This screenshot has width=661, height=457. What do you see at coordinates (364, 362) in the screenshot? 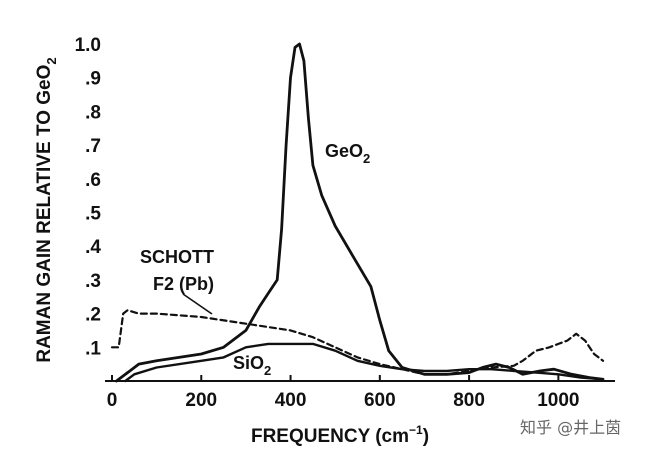
I see `sio2-curve` at bounding box center [364, 362].